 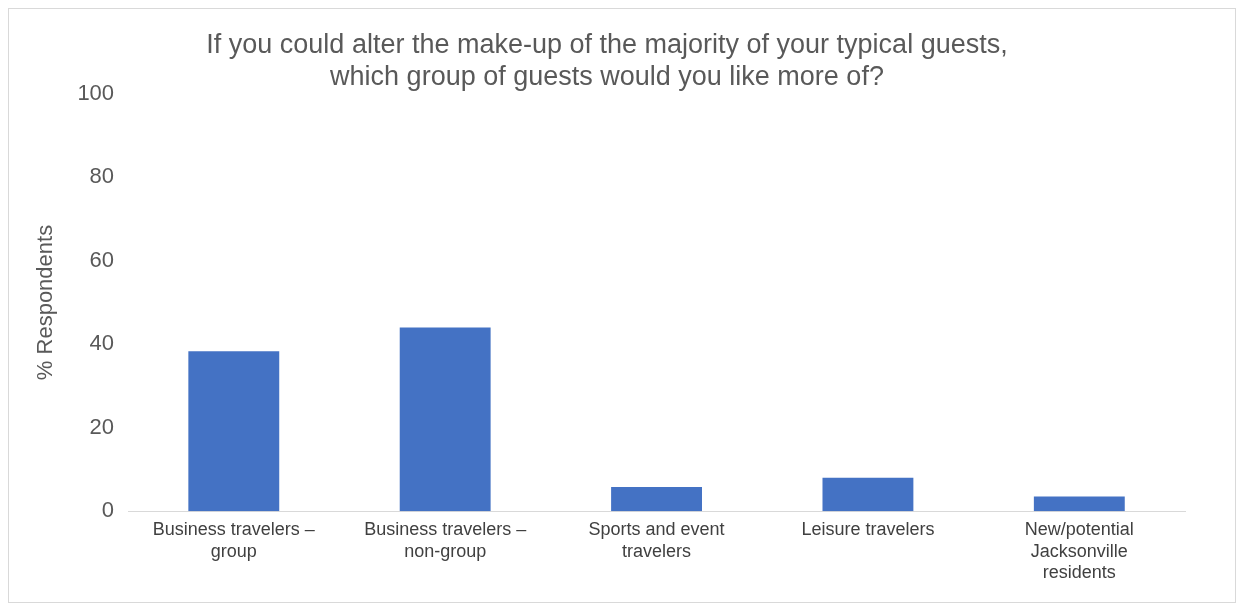 I want to click on category-label: Leisure travelers, so click(x=868, y=528).